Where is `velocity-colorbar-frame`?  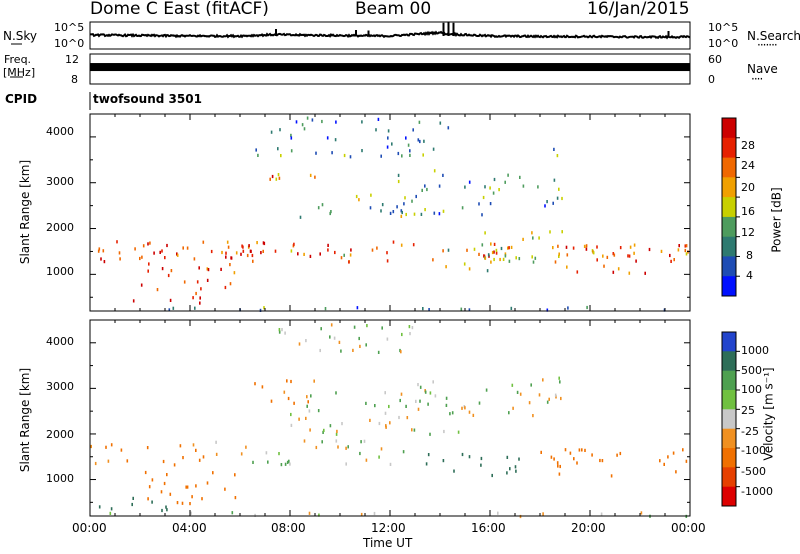 velocity-colorbar-frame is located at coordinates (729, 419).